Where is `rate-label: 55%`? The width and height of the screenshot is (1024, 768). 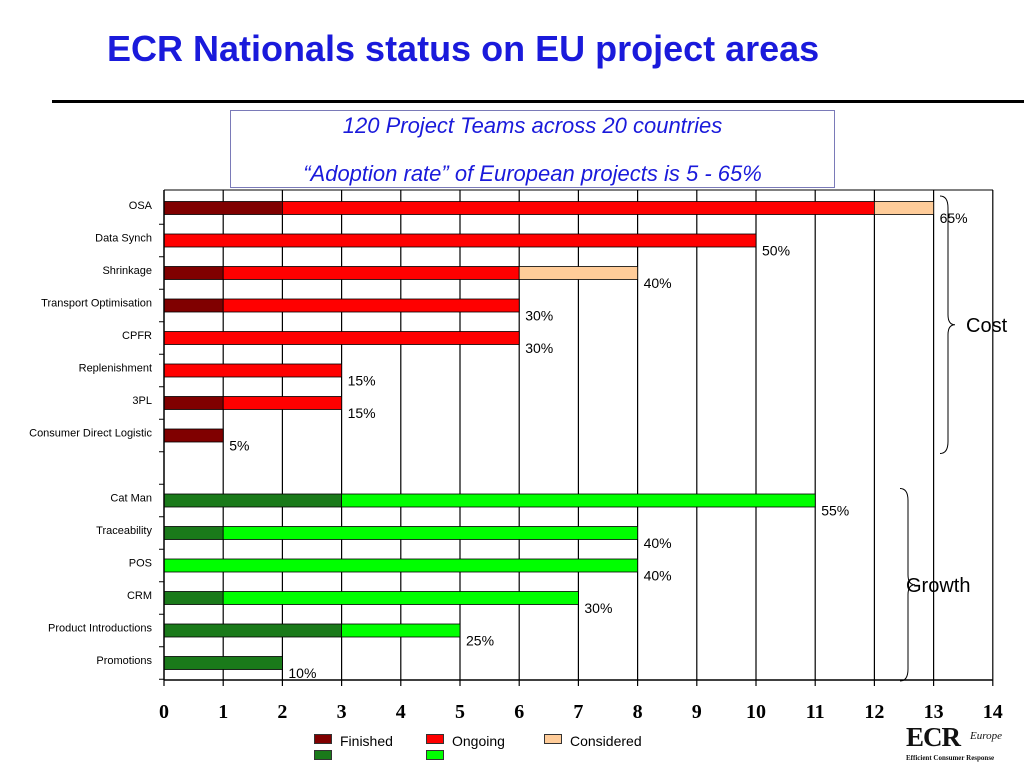
rate-label: 55% is located at coordinates (835, 511).